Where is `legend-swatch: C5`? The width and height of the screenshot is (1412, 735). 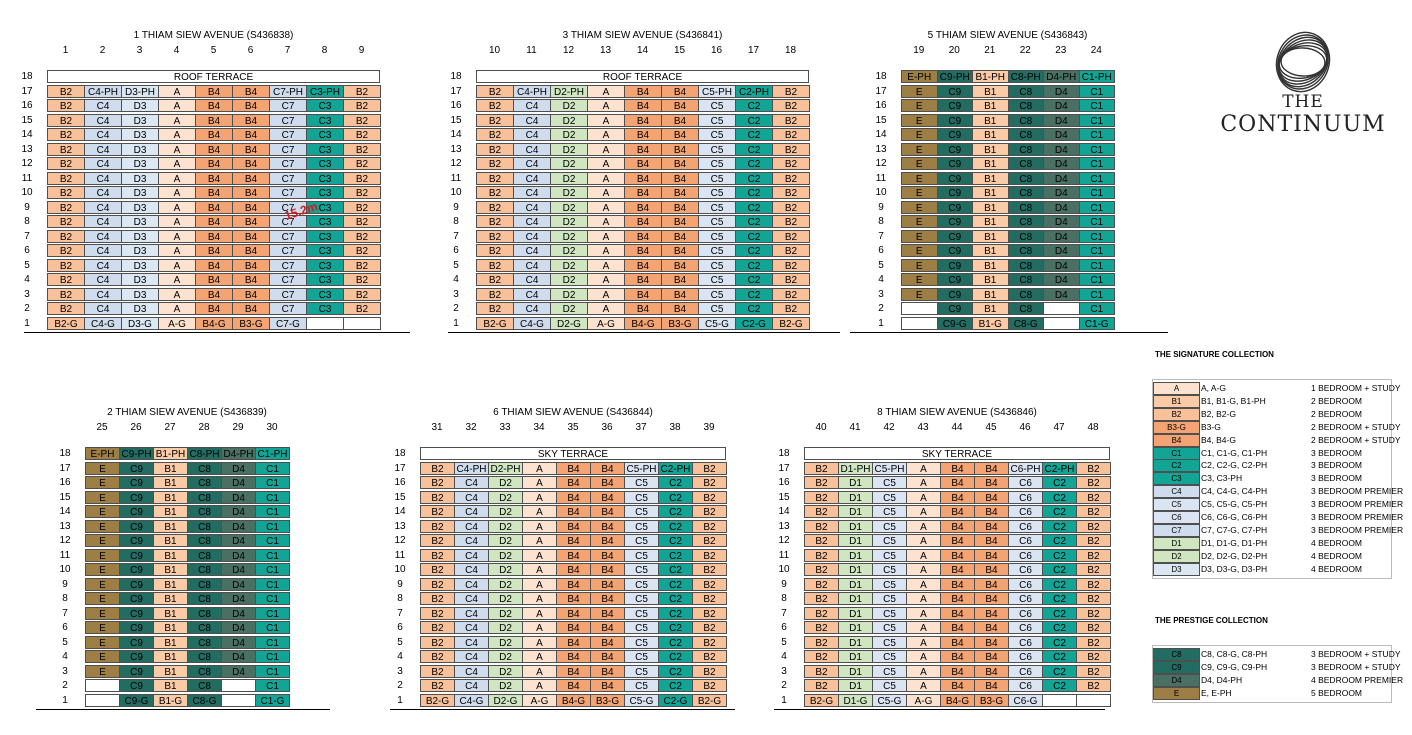
legend-swatch: C5 is located at coordinates (1176, 505).